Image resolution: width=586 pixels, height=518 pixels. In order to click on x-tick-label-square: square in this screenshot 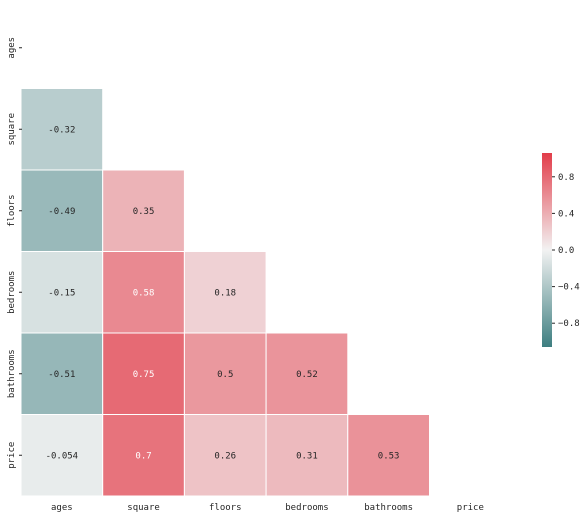, I will do `click(143, 508)`.